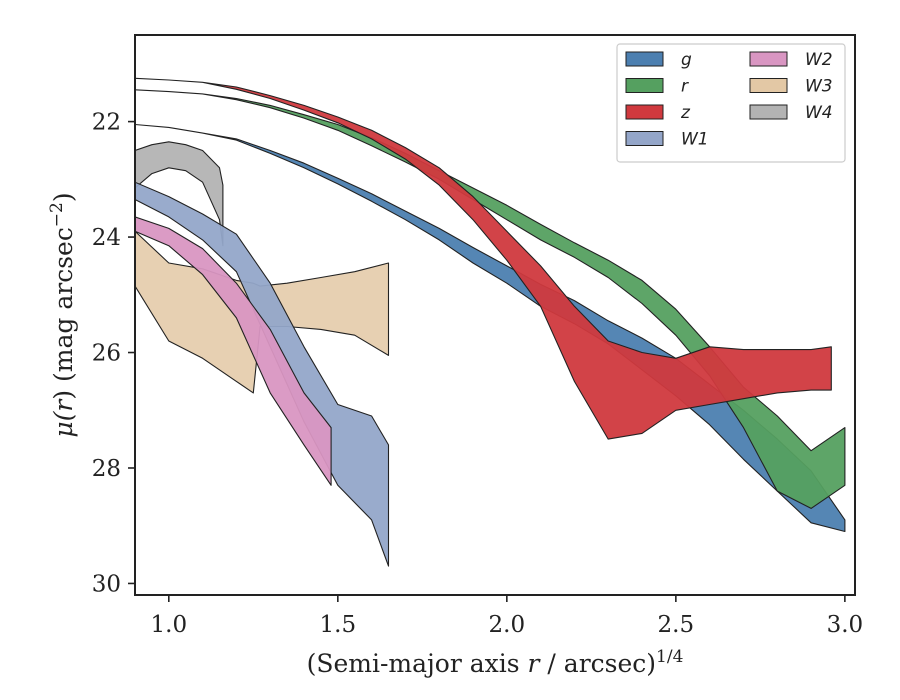 This screenshot has width=900, height=700. What do you see at coordinates (644, 85) in the screenshot?
I see `legend-swatch-r` at bounding box center [644, 85].